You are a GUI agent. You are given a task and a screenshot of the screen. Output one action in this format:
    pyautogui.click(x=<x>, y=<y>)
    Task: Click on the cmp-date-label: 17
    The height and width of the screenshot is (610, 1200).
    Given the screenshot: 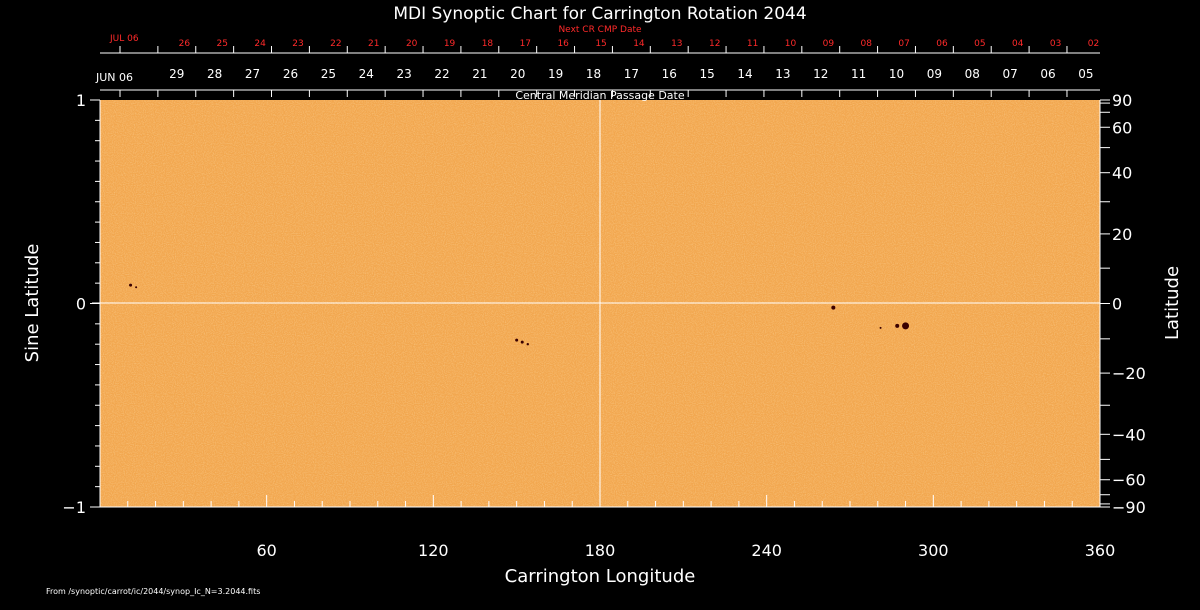 What is the action you would take?
    pyautogui.click(x=631, y=74)
    